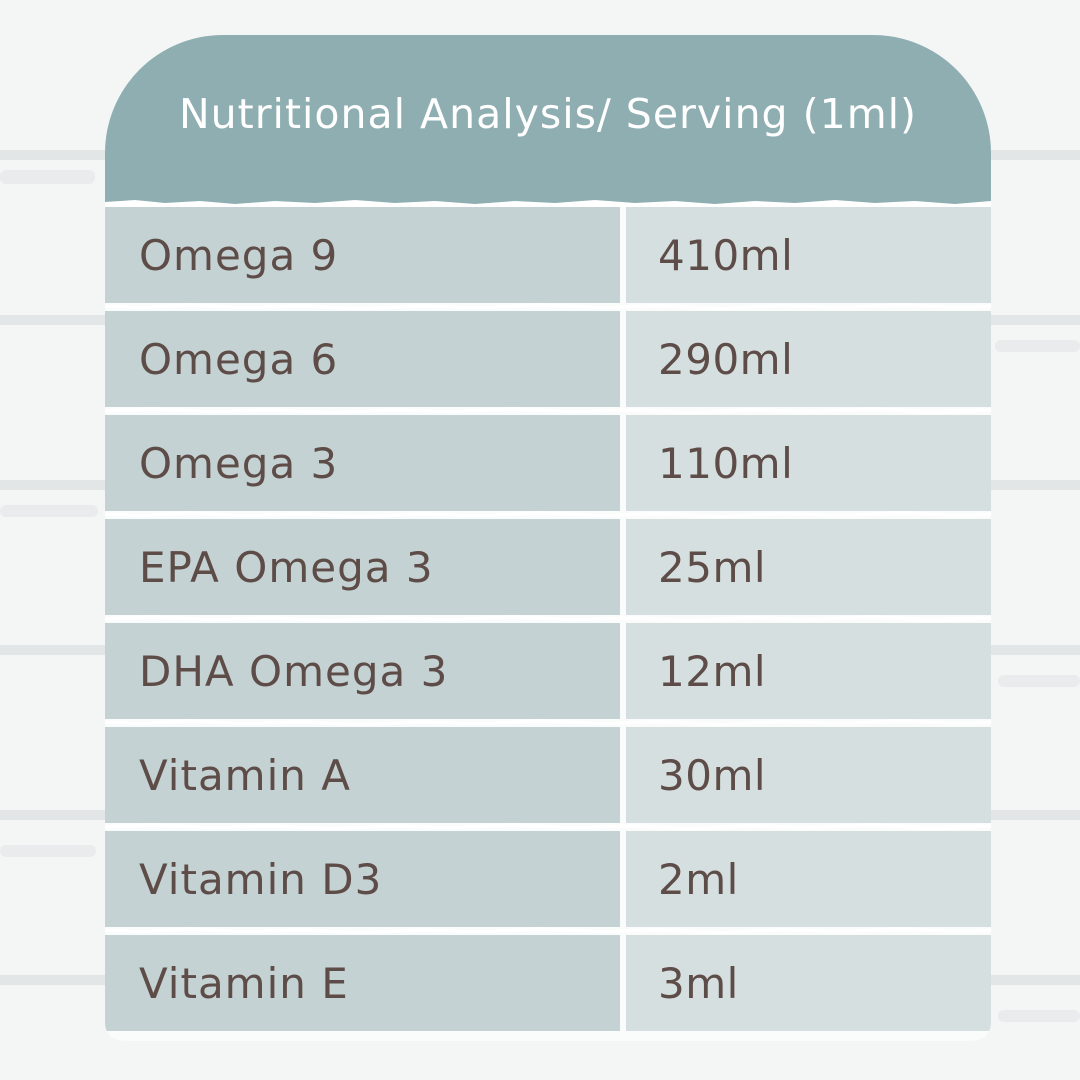 The width and height of the screenshot is (1080, 1080). What do you see at coordinates (239, 255) in the screenshot?
I see `nutrient-name: Omega 9` at bounding box center [239, 255].